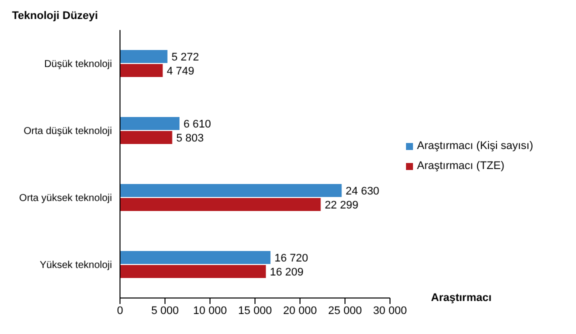 Image resolution: width=576 pixels, height=334 pixels. I want to click on legend-label: Araştırmacı (Kişi sayısı), so click(475, 146).